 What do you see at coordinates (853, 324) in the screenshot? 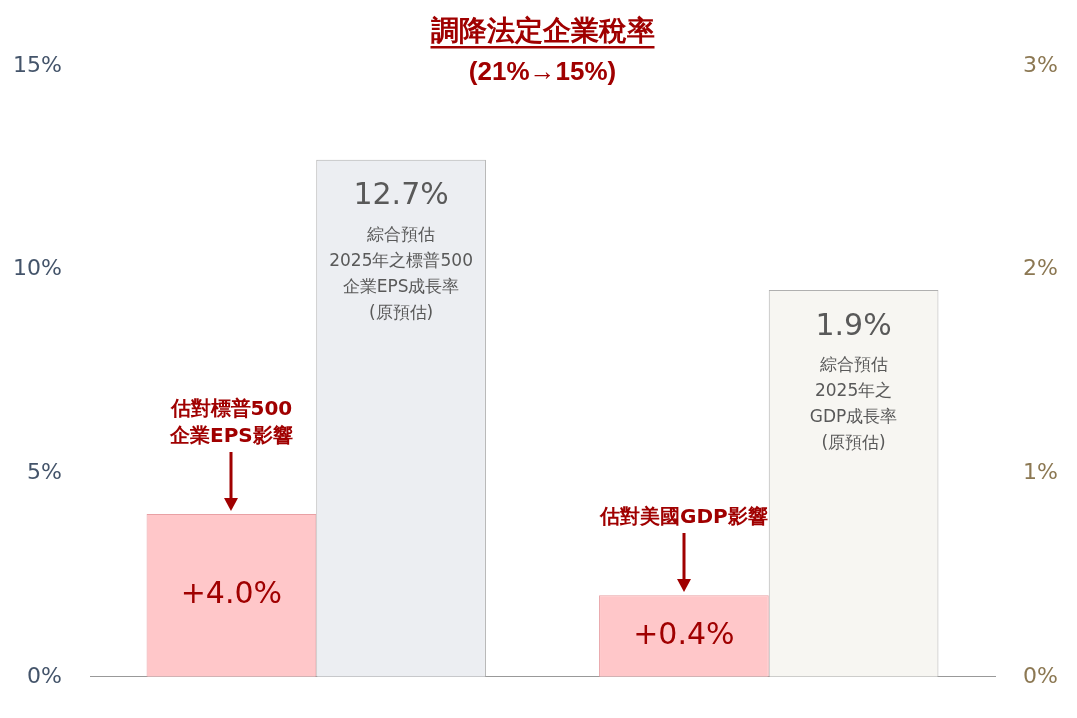
I see `data-label: 1.9%` at bounding box center [853, 324].